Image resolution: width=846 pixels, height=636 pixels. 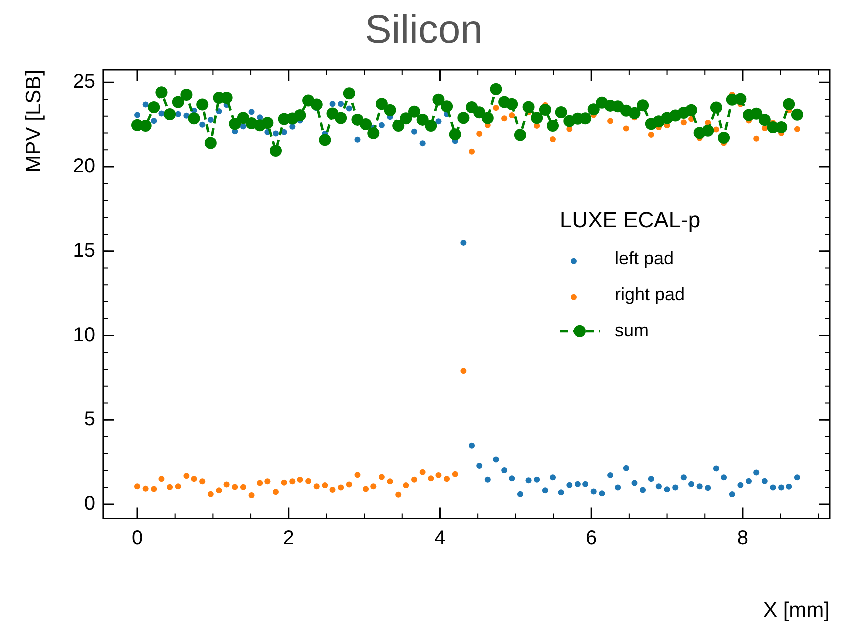 What do you see at coordinates (84, 82) in the screenshot?
I see `y-tick-label: 25` at bounding box center [84, 82].